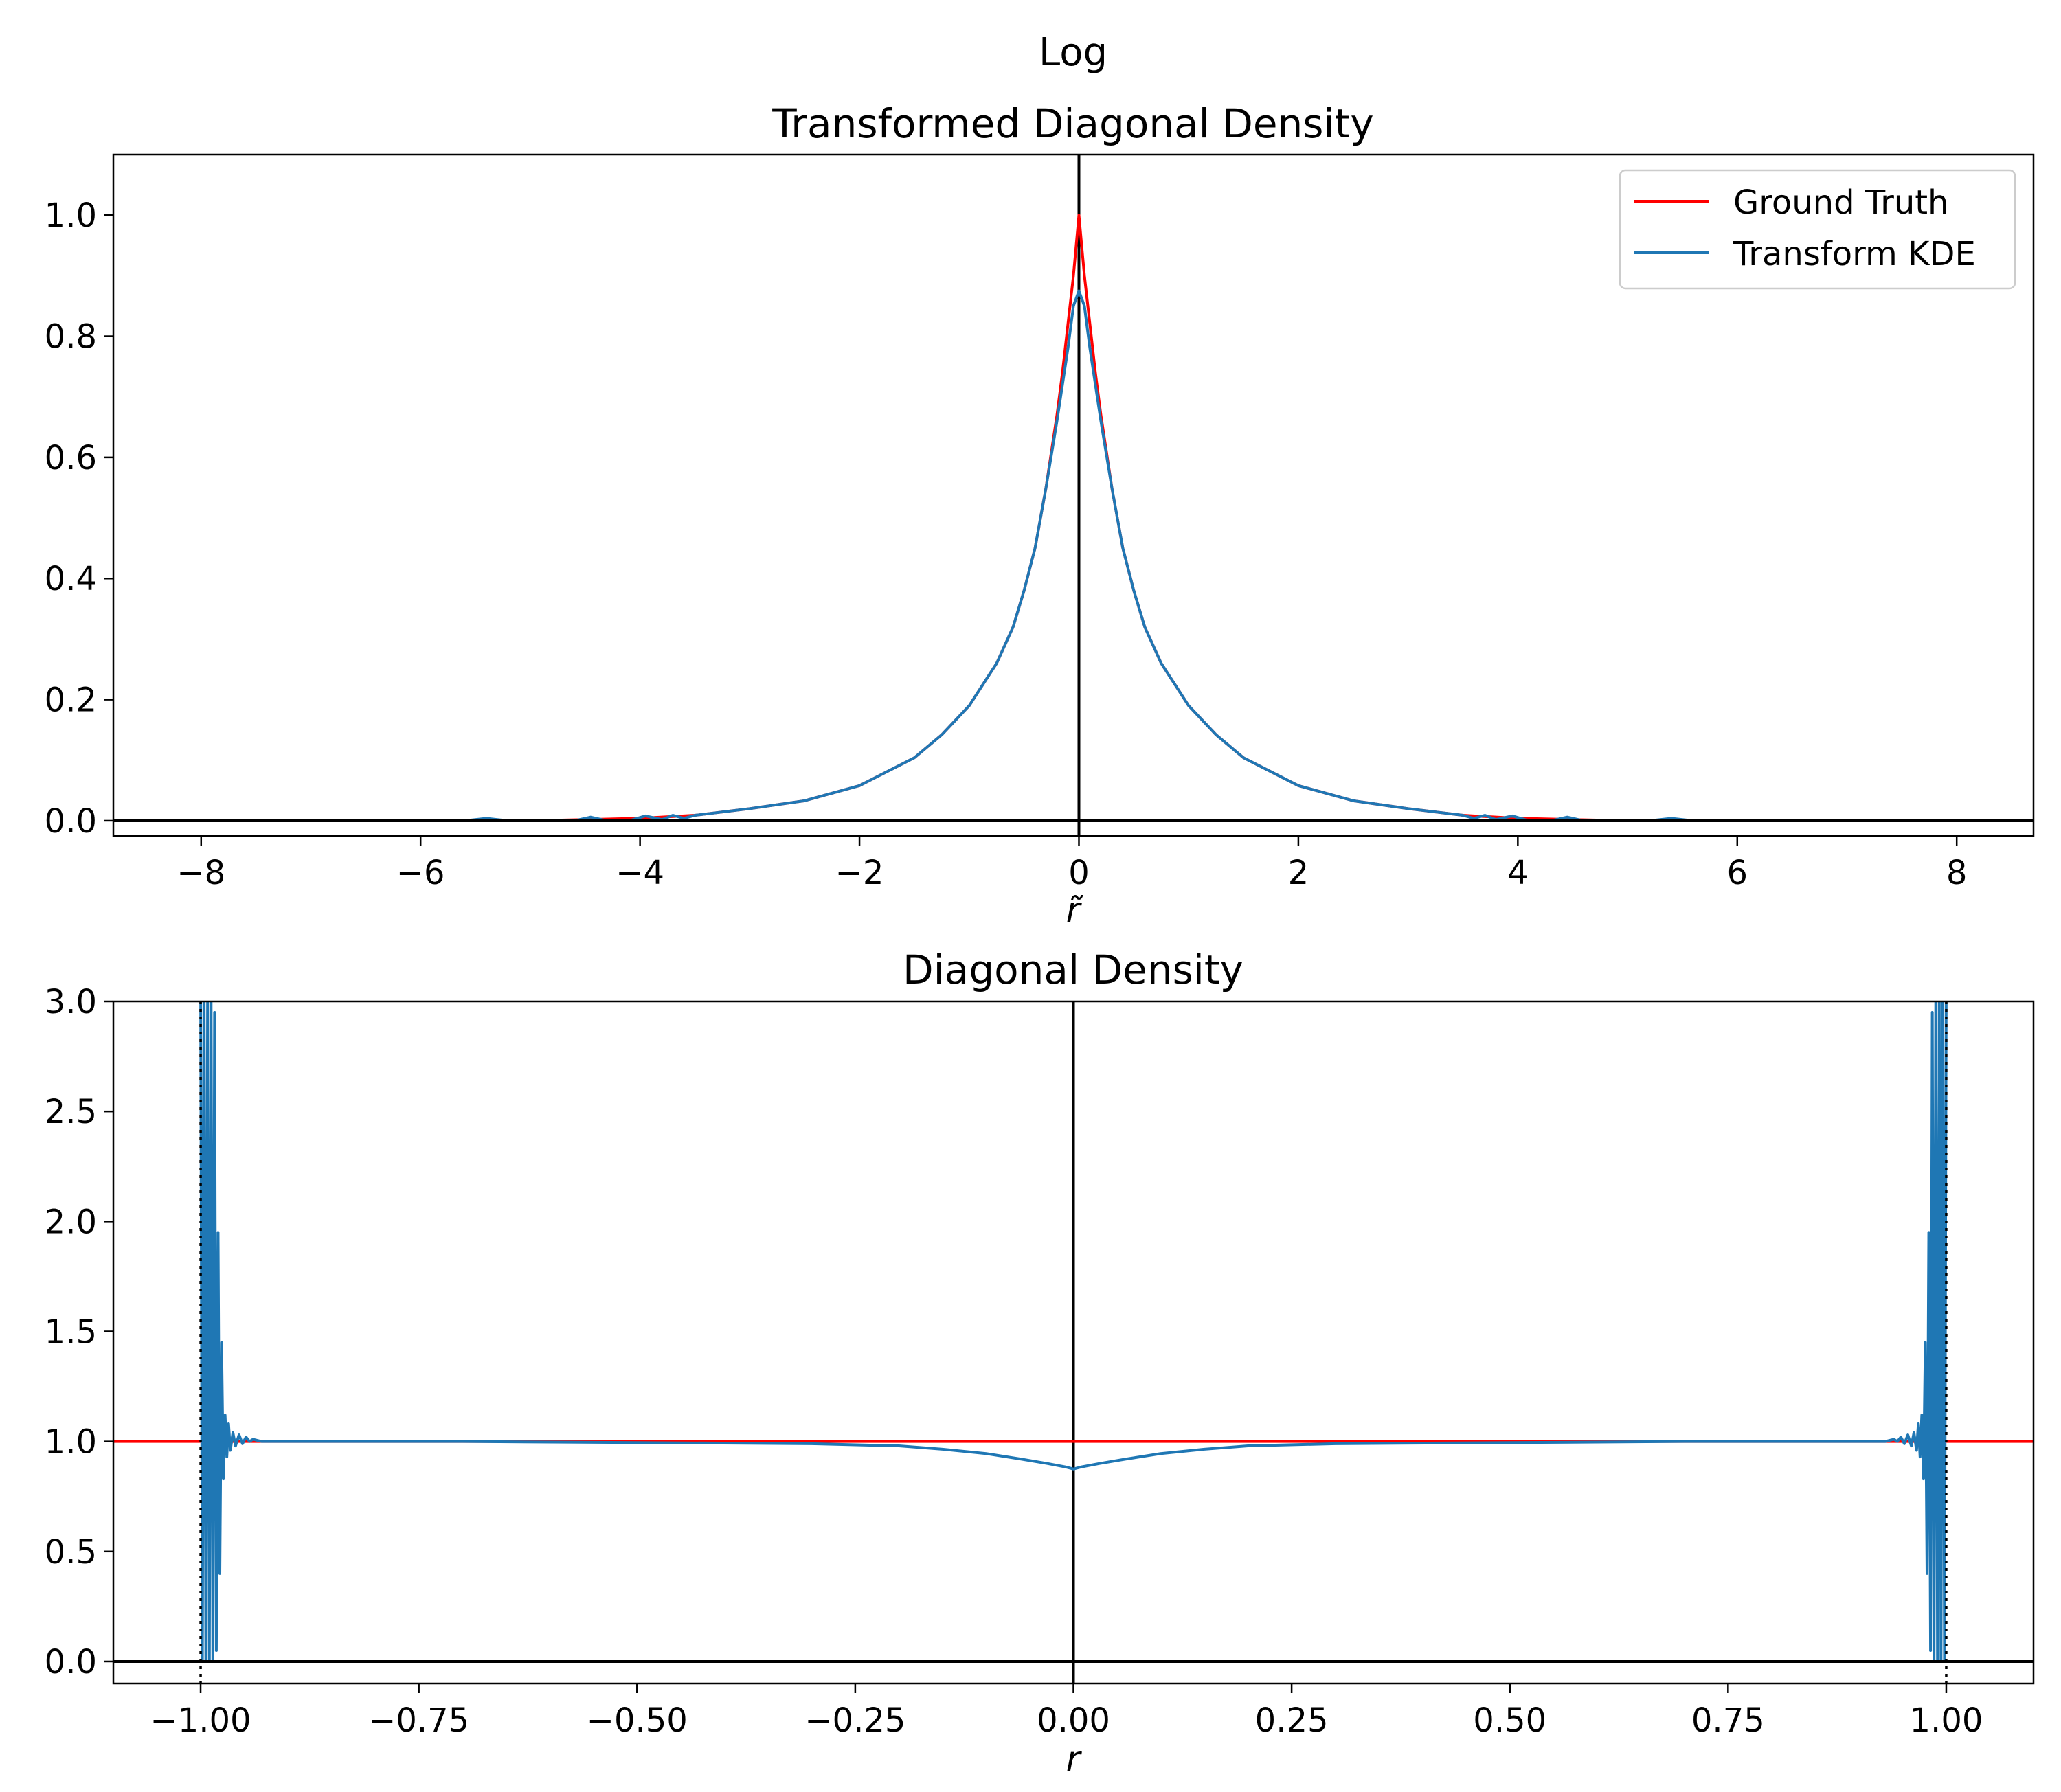  I want to click on y-tick-label: 0.5, so click(71, 1553).